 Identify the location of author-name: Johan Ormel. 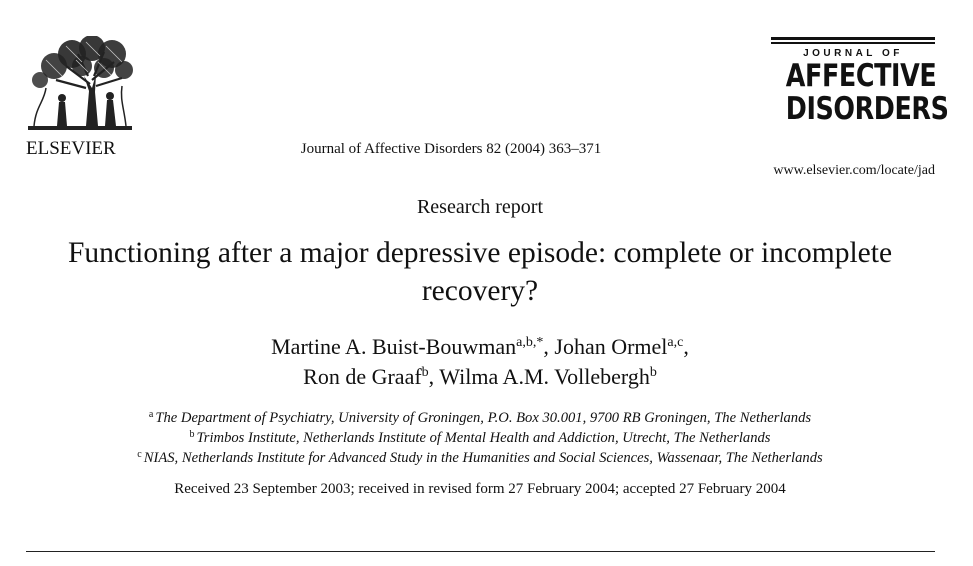
(611, 346).